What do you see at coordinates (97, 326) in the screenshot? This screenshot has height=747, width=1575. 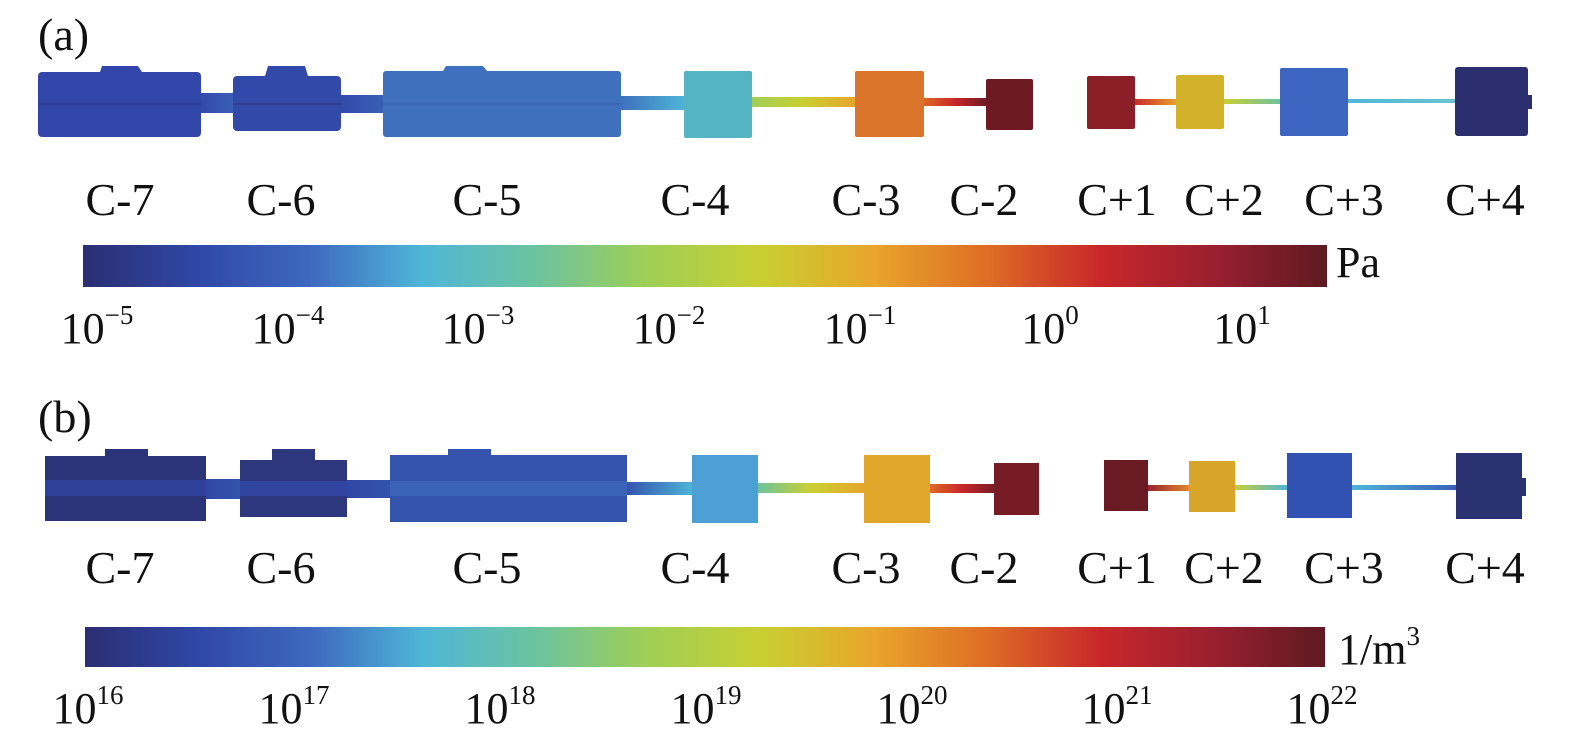 I see `a-tick-1: 10⁻⁵` at bounding box center [97, 326].